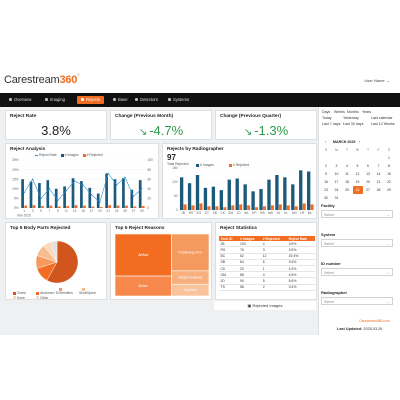 The image size is (400, 400). What do you see at coordinates (377, 80) in the screenshot?
I see `user-menu: User Name ⌄` at bounding box center [377, 80].